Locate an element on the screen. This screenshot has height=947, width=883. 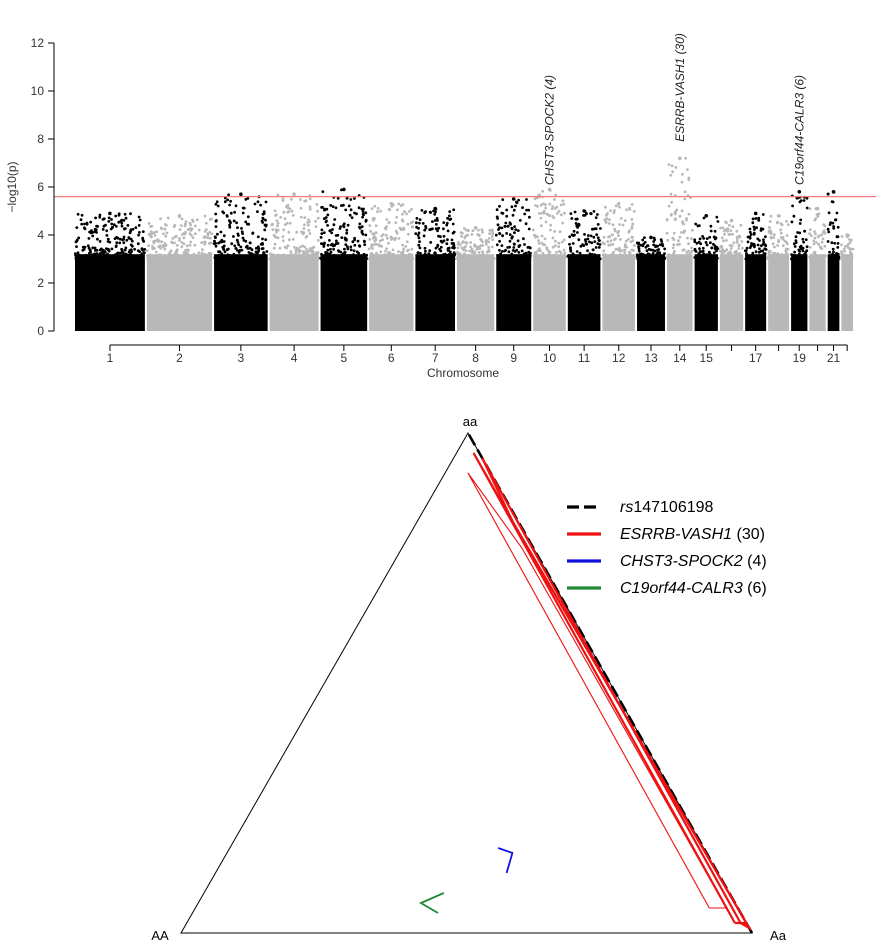
chromosome-5-points is located at coordinates (344, 259).